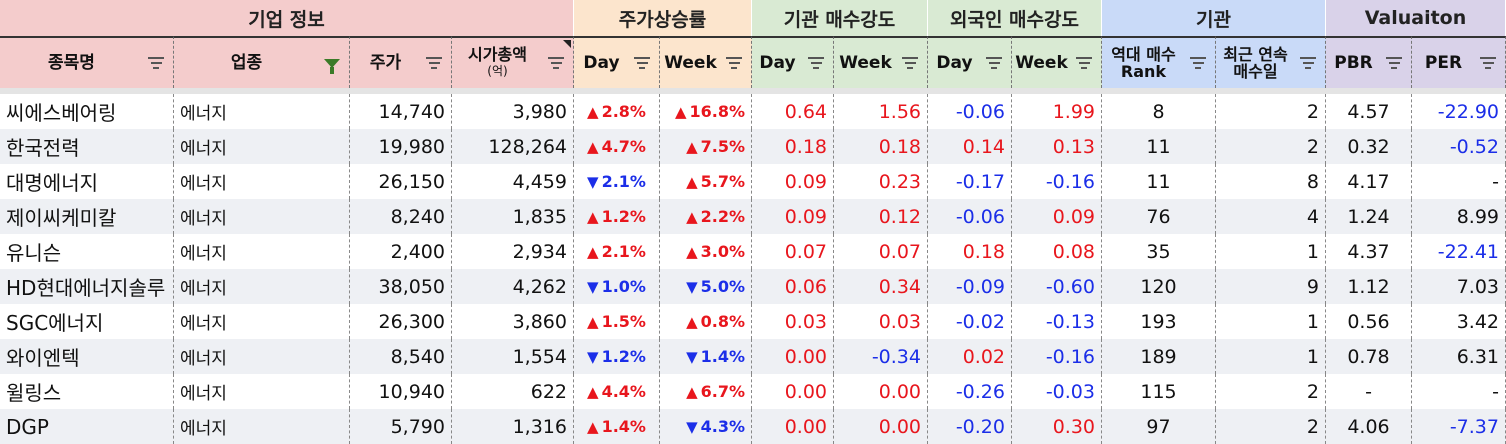  What do you see at coordinates (1459, 146) in the screenshot?
I see `cell-per: -0.52` at bounding box center [1459, 146].